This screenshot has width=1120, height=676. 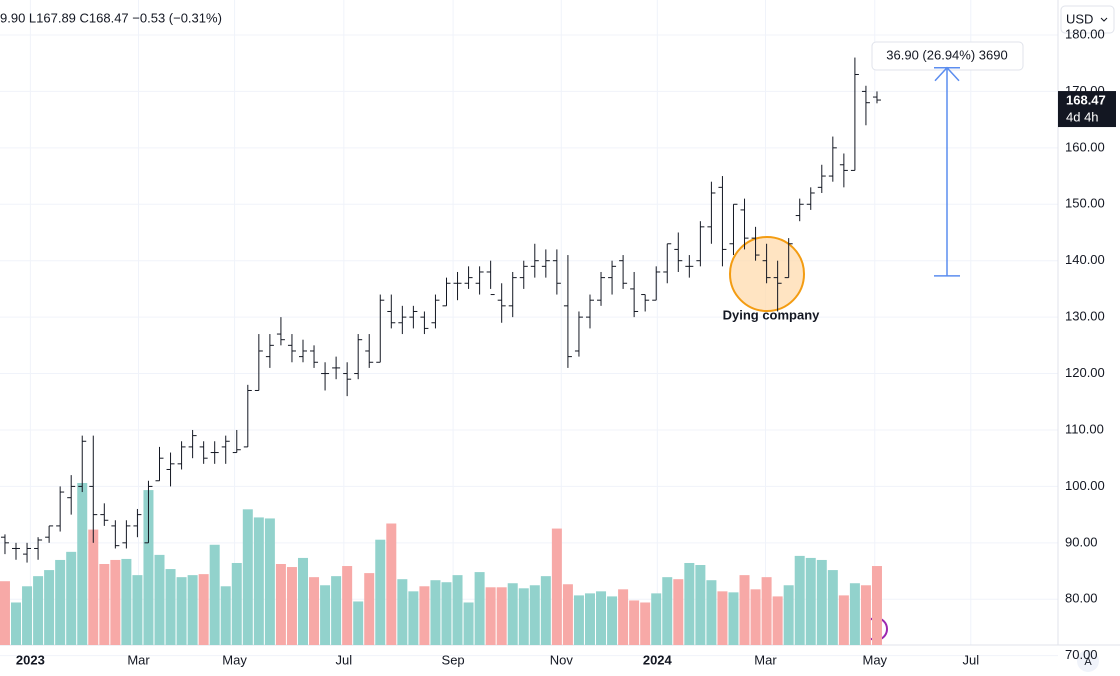 What do you see at coordinates (1104, 19) in the screenshot?
I see `currency-caret` at bounding box center [1104, 19].